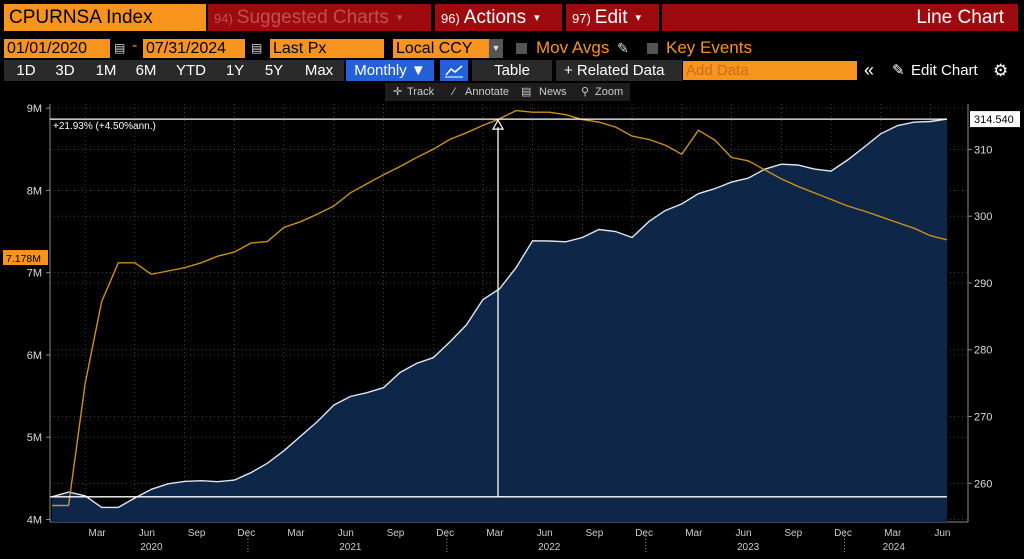 The image size is (1024, 559). I want to click on chart-tool-bar: ✛ Track ∕ Annotate ▤ News ⚲ Zoom, so click(507, 92).